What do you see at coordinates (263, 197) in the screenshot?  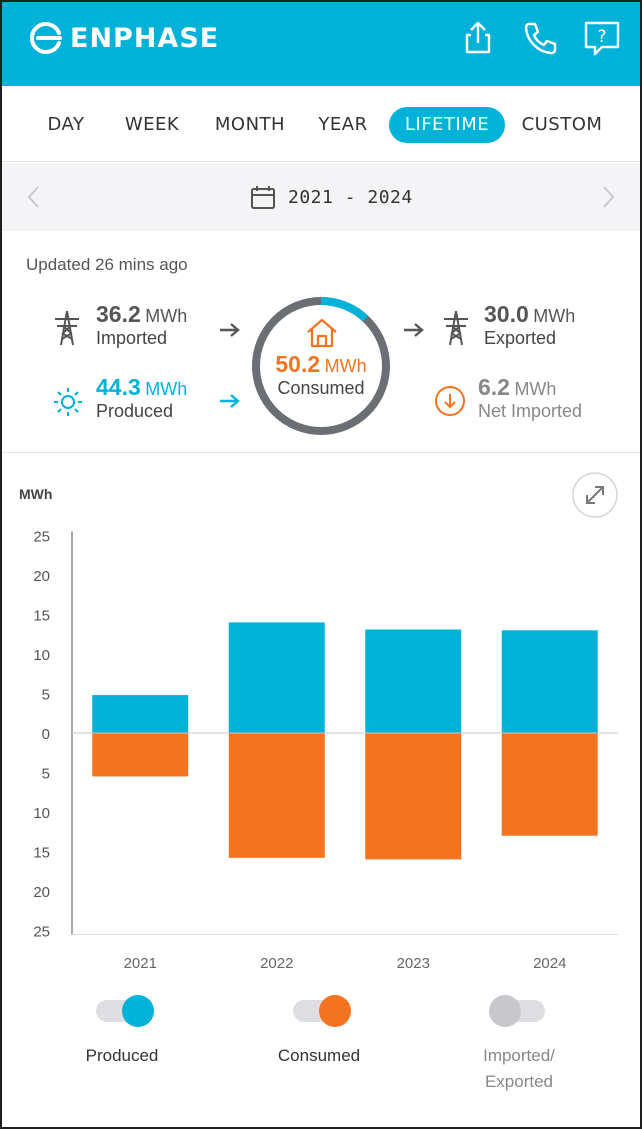 I see `calendar-icon` at bounding box center [263, 197].